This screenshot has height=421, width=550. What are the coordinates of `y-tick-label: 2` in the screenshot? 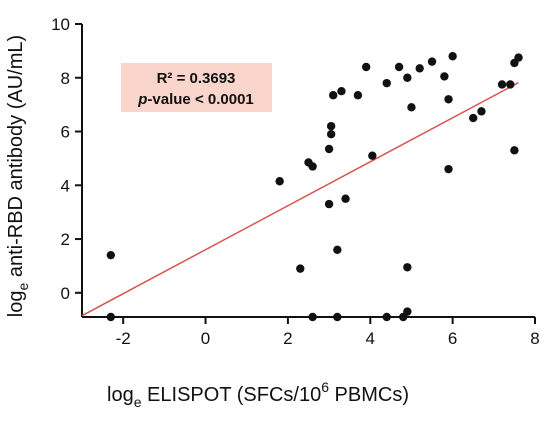 It's located at (65, 239).